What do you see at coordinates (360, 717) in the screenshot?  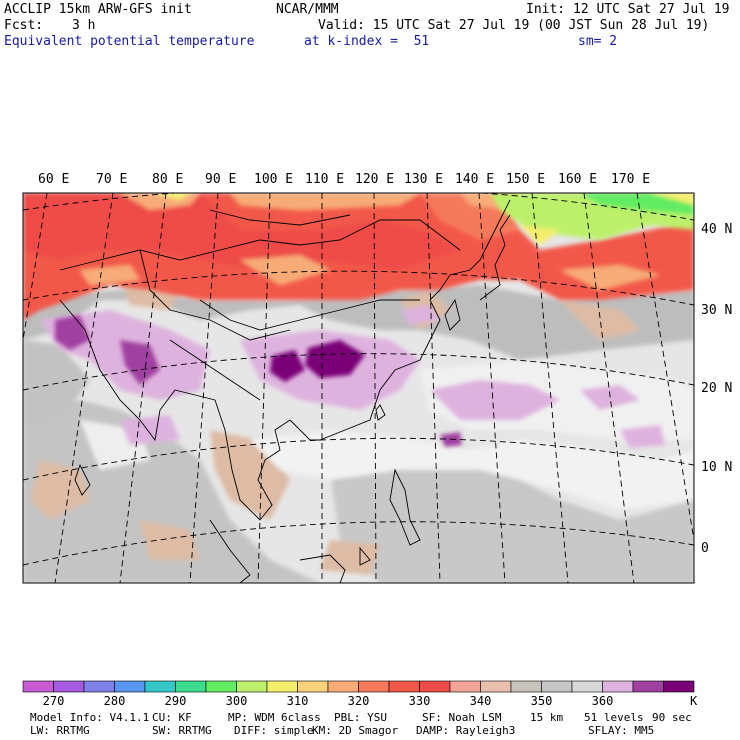 I see `footer-item: PBL: YSU` at bounding box center [360, 717].